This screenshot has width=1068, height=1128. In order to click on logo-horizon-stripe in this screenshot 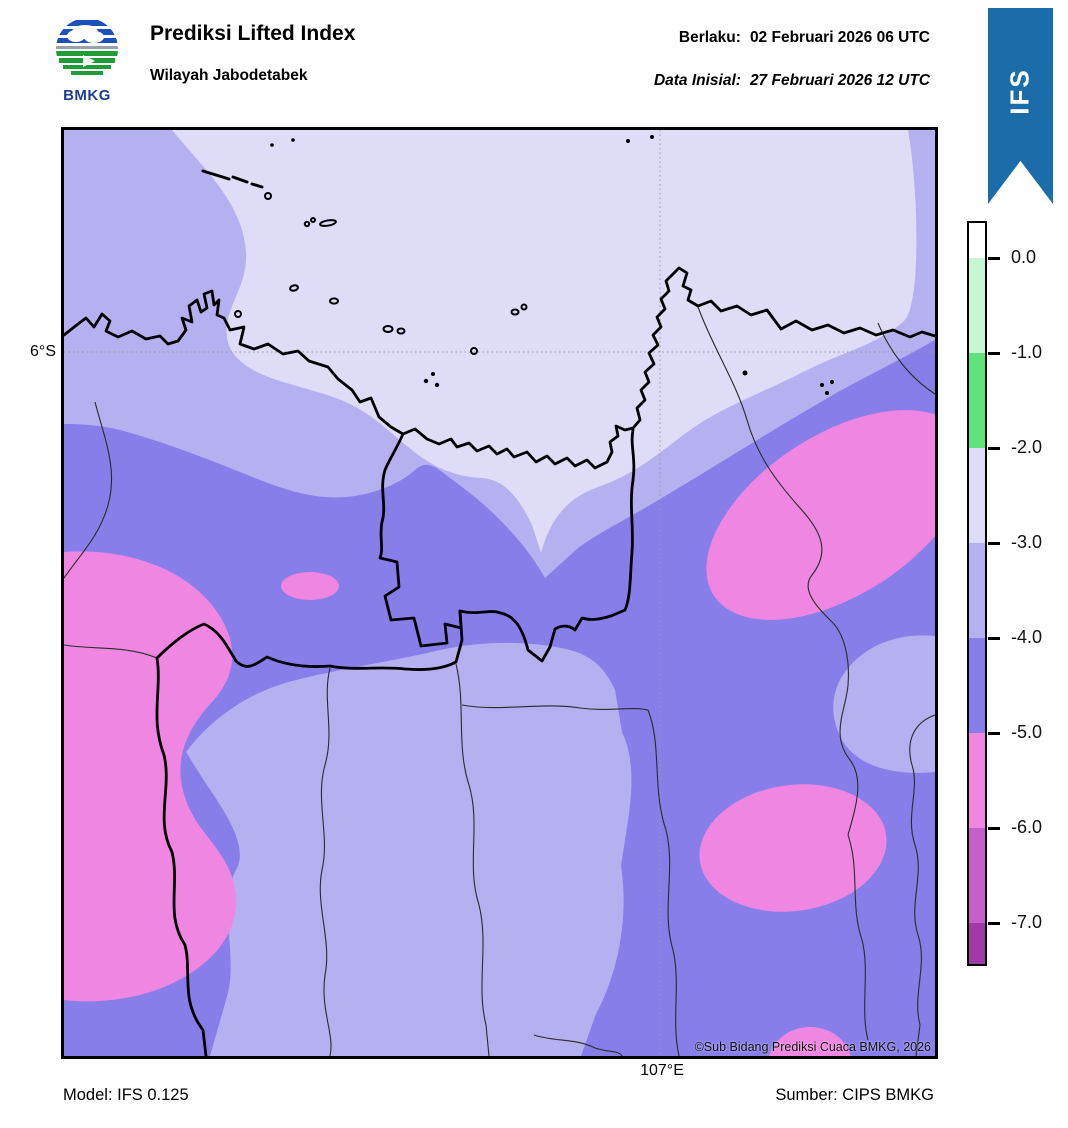, I will do `click(87, 47)`.